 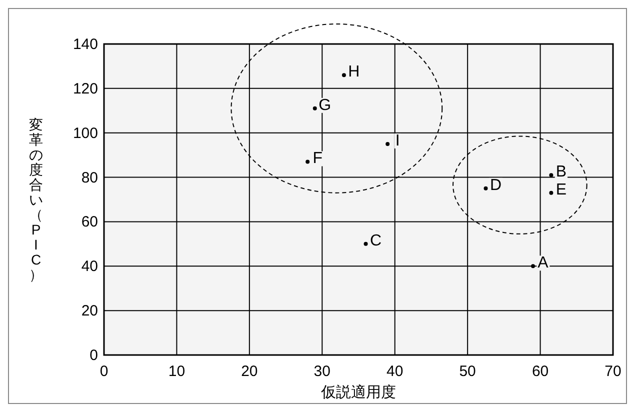 What do you see at coordinates (322, 371) in the screenshot?
I see `x-tick-label: 30` at bounding box center [322, 371].